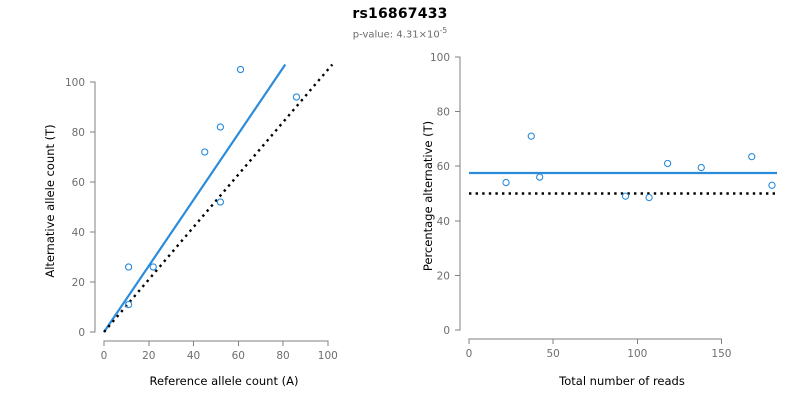  What do you see at coordinates (148, 356) in the screenshot?
I see `x-tick-label: 20` at bounding box center [148, 356].